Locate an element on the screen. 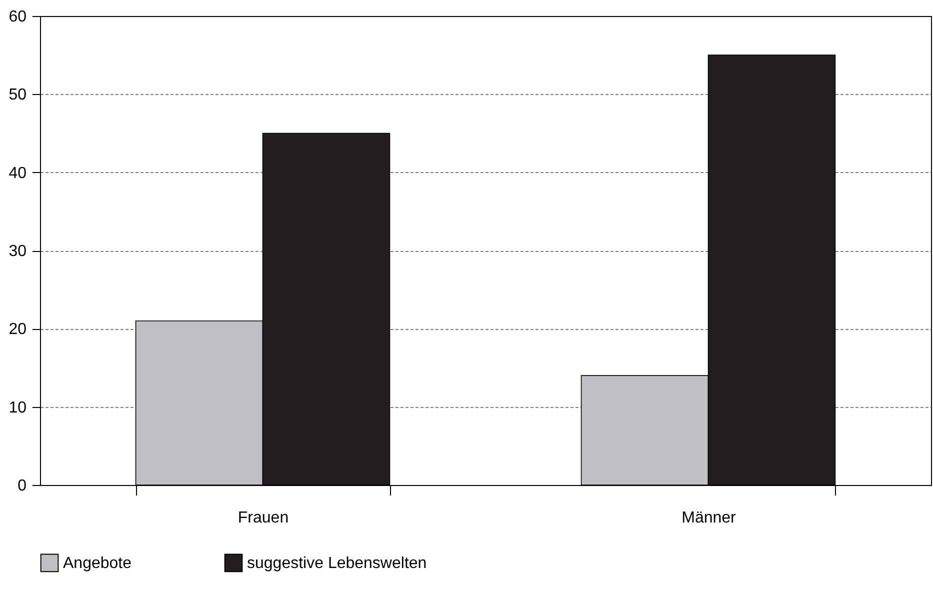 This screenshot has width=933, height=594. y-tick-label: 0 is located at coordinates (22, 486).